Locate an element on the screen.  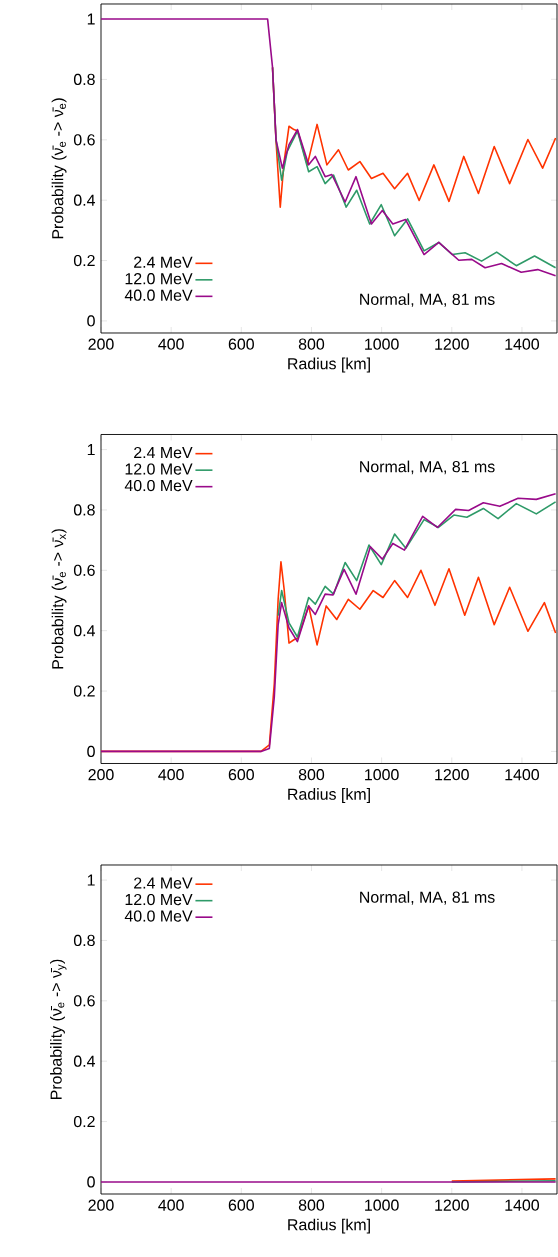
y-axis-title: Probability (ν̄$_{e}$ -> ν̄$_{y}$) is located at coordinates (58, 1029).